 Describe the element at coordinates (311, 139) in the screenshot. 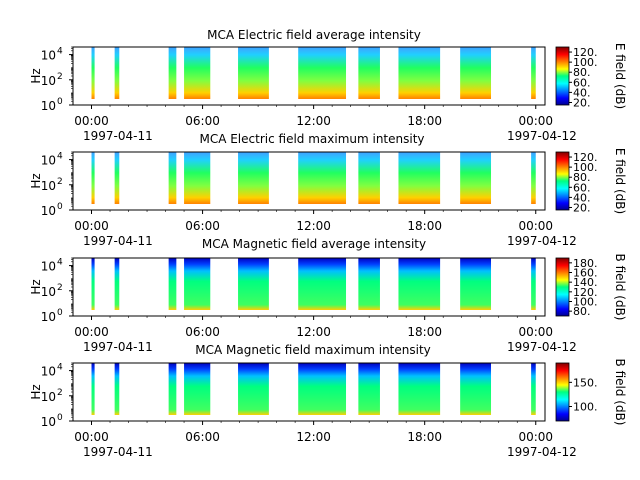

I see `title-e-max: MCA Electric field maximum intensity` at that location.